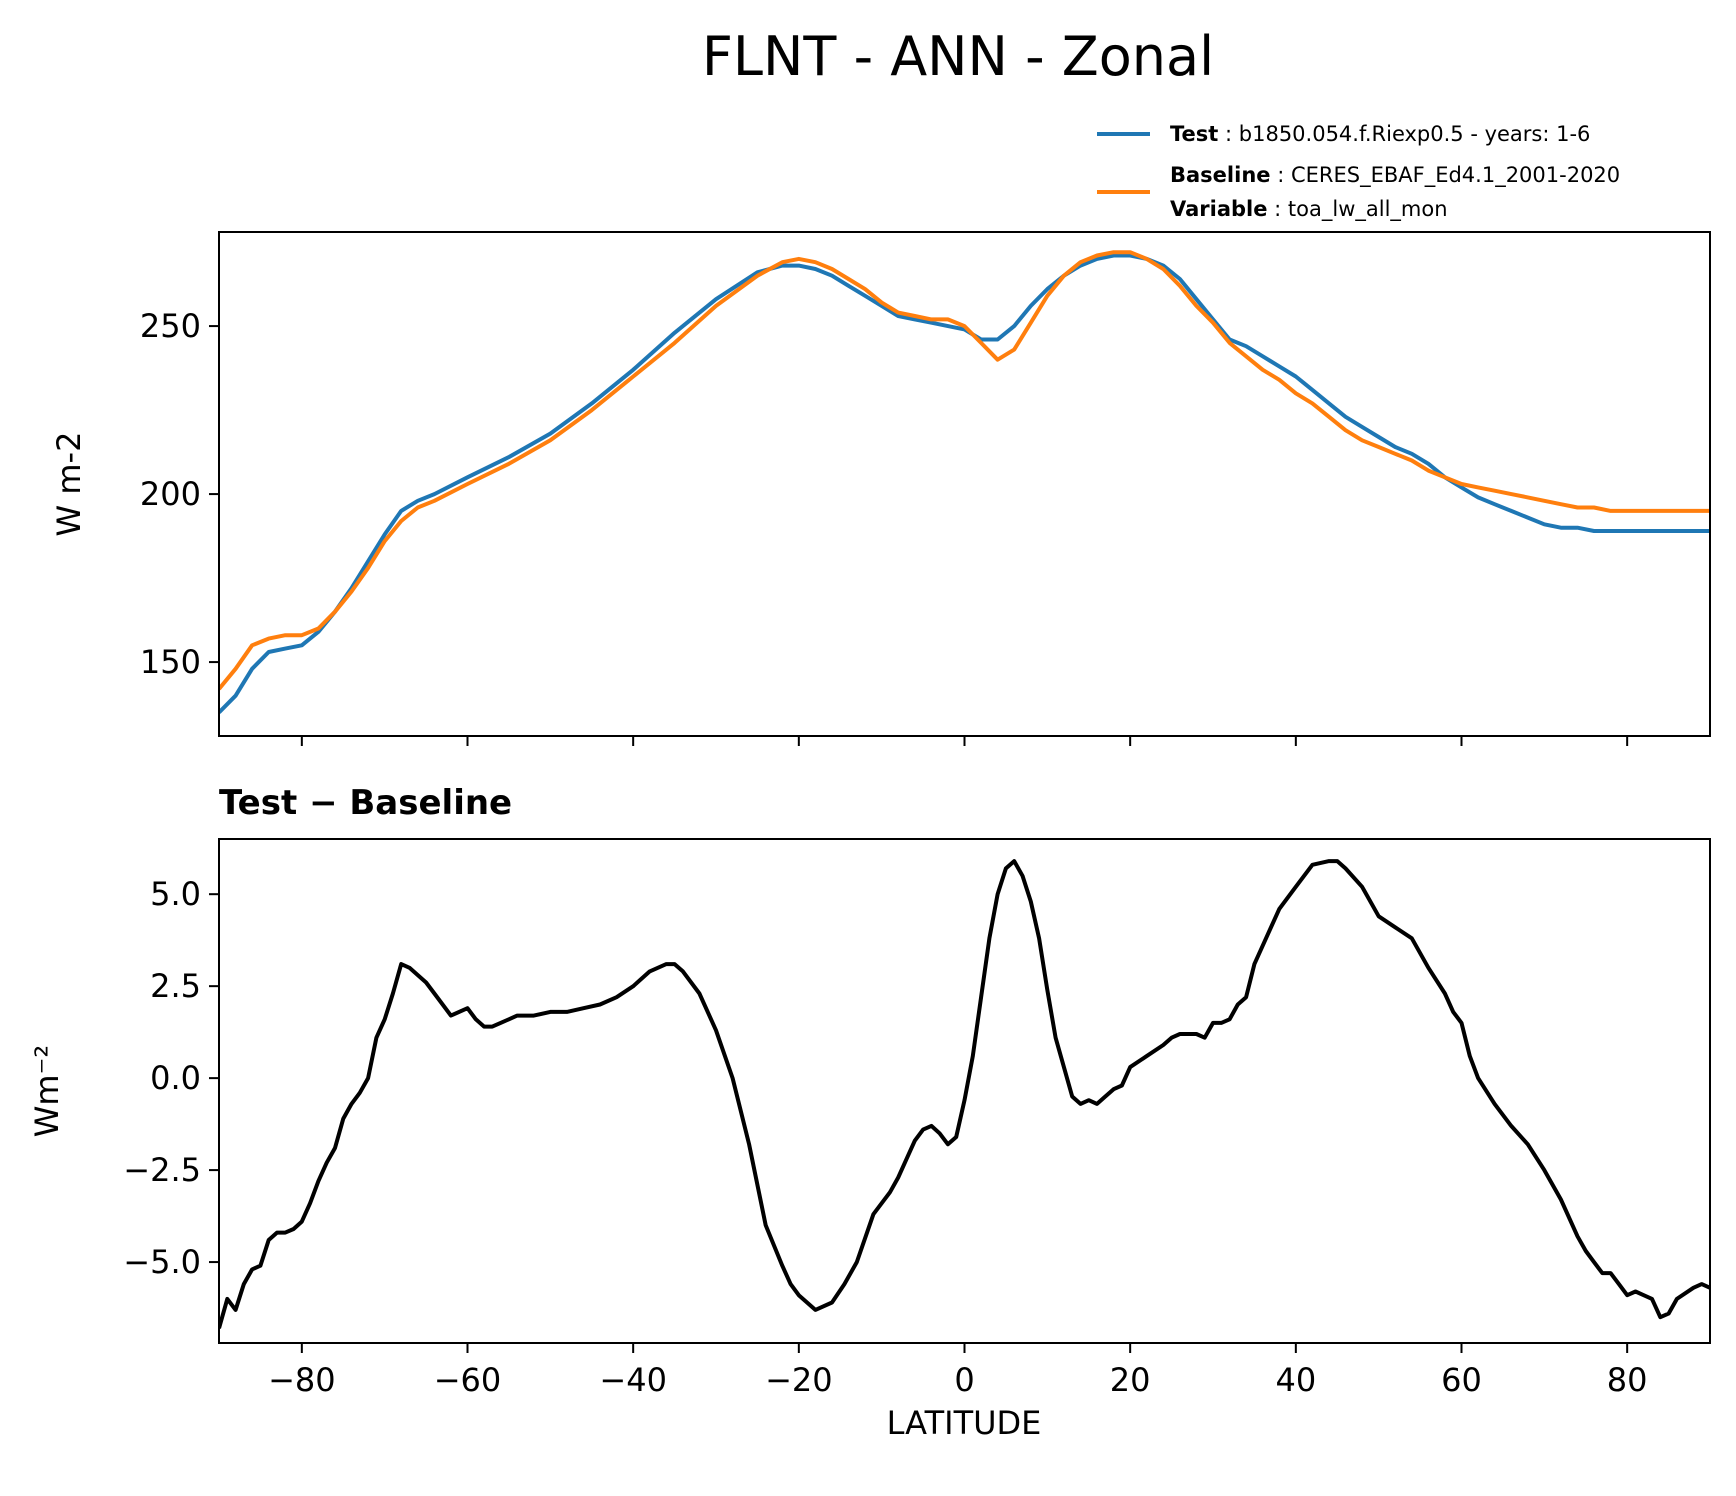  I want to click on bottom-xtick-label: 80, so click(1627, 1380).